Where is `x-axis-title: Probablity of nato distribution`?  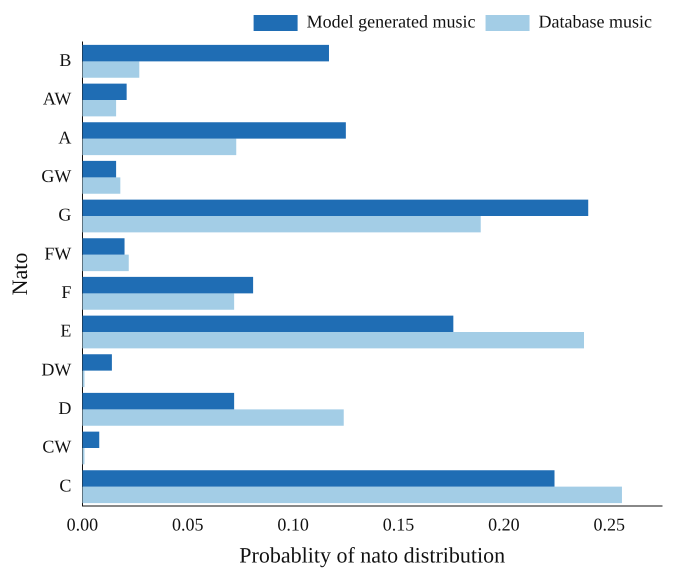
x-axis-title: Probablity of nato distribution is located at coordinates (372, 555).